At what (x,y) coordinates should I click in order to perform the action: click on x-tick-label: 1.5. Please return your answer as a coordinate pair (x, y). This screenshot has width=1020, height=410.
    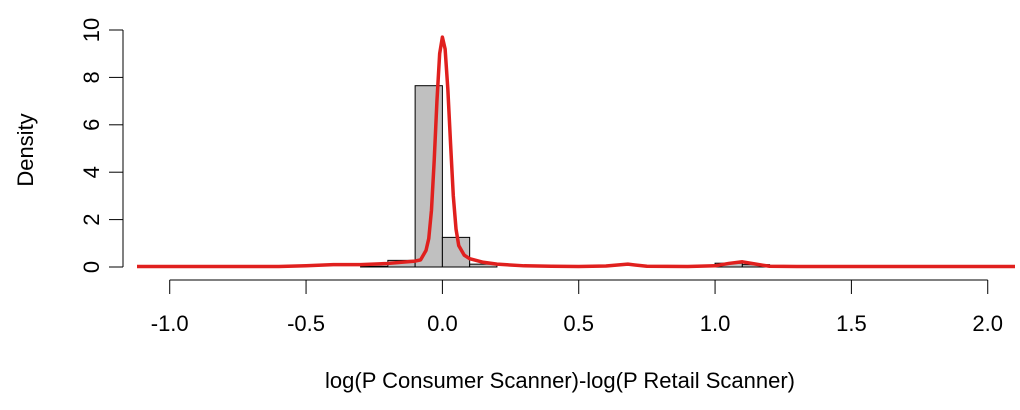
    Looking at the image, I should click on (851, 323).